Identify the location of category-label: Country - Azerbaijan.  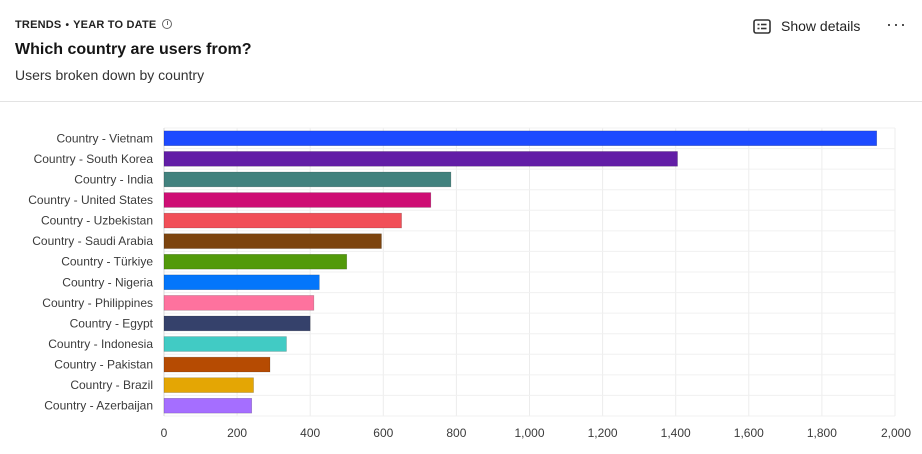
(98, 406).